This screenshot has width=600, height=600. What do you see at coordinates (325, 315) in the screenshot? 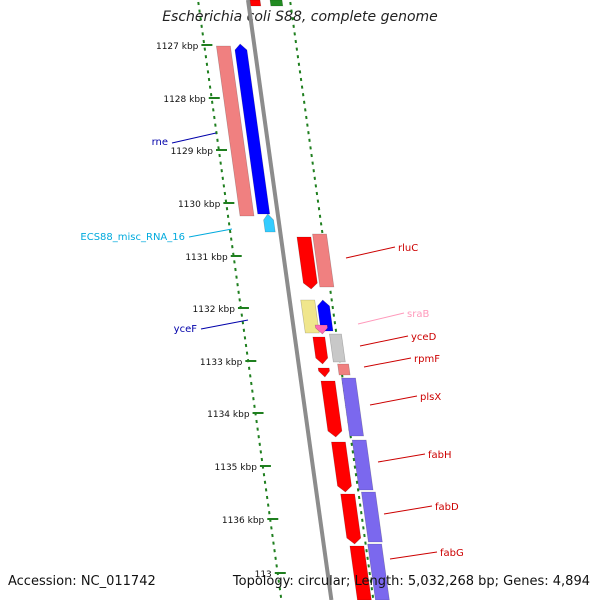
I see `feature-ycef` at bounding box center [325, 315].